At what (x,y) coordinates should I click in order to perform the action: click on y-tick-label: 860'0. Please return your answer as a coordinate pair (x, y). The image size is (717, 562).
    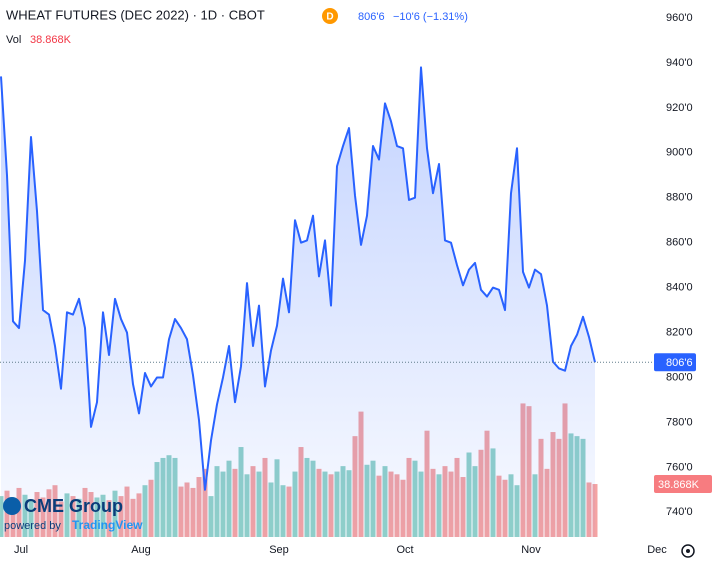
    Looking at the image, I should click on (679, 243).